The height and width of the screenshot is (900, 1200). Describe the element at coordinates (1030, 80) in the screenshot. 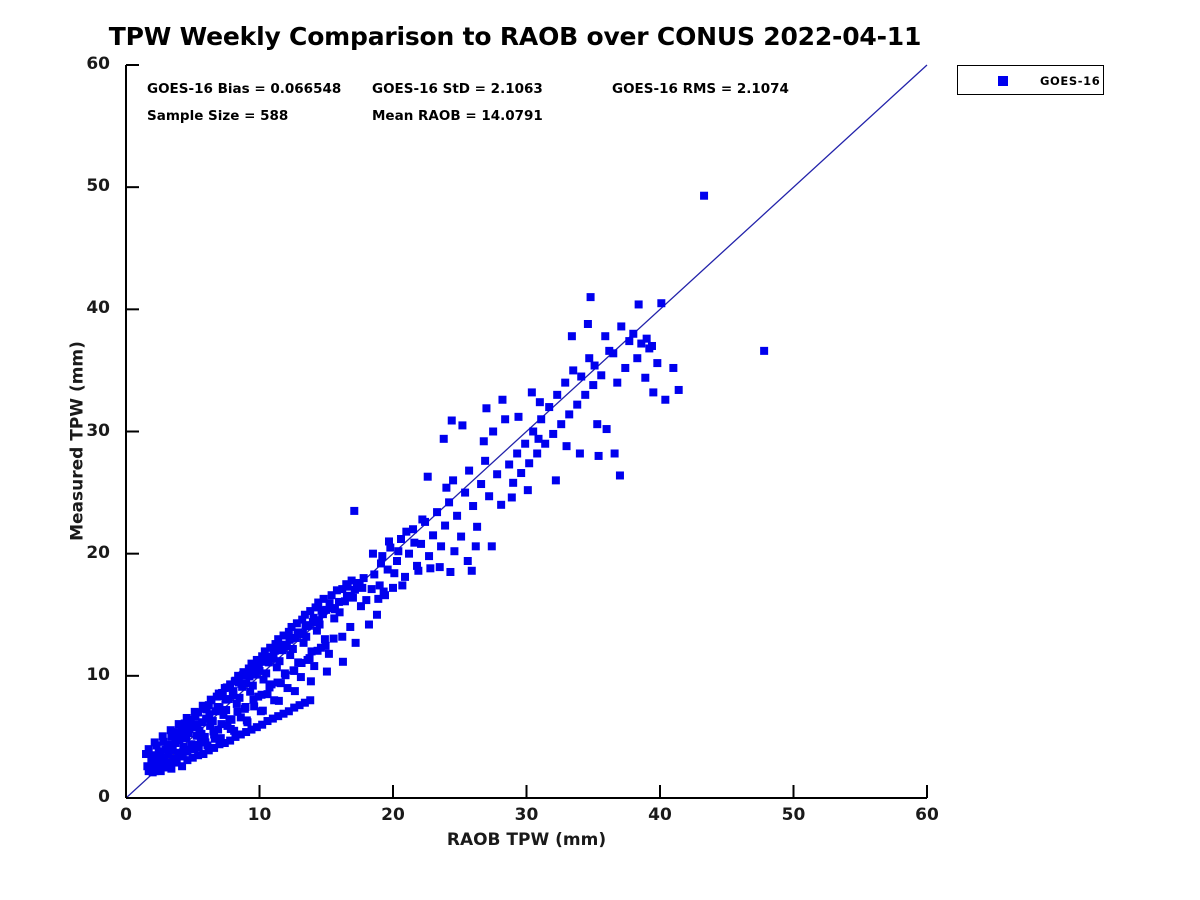

I see `legend: GOES-16` at that location.